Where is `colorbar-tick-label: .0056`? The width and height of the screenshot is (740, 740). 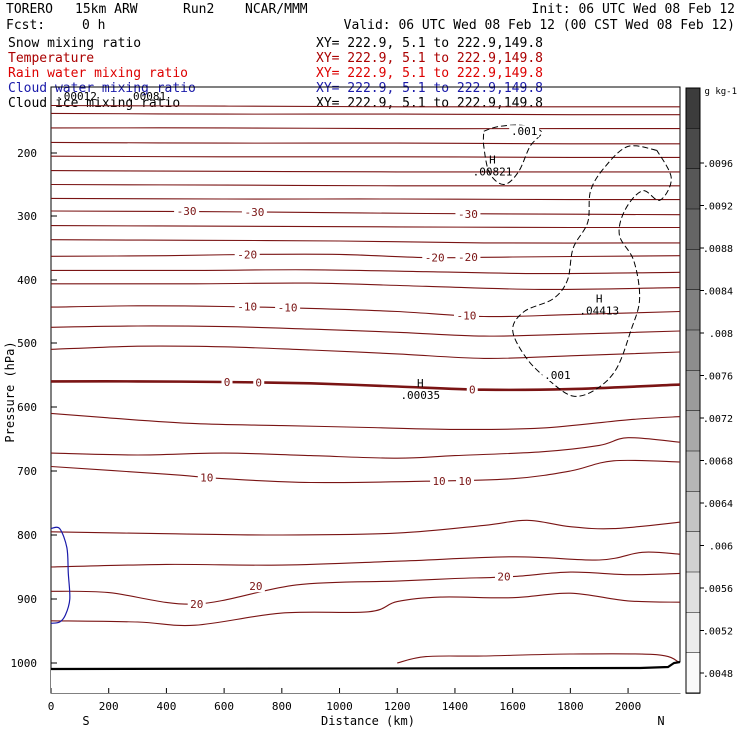
colorbar-tick-label: .0056 is located at coordinates (718, 589).